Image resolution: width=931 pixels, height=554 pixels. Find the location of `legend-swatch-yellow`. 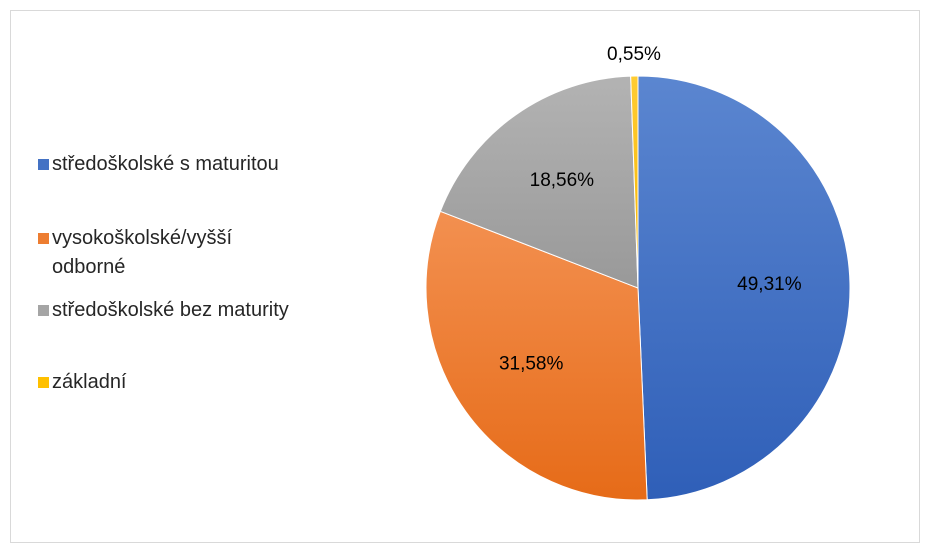

legend-swatch-yellow is located at coordinates (43, 382).